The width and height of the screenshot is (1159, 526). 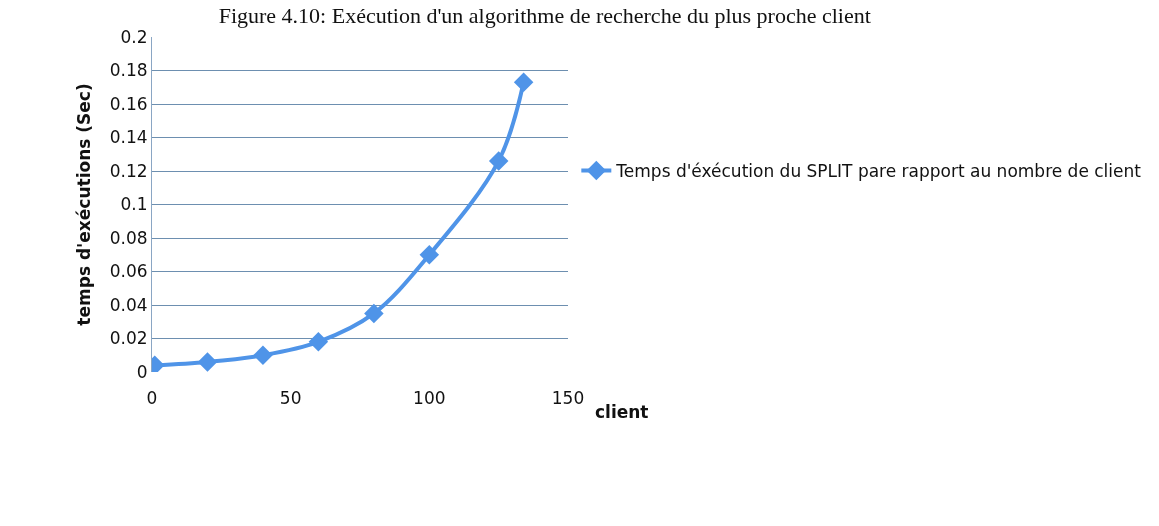 I want to click on y-tick-label: 0.14, so click(x=128, y=137).